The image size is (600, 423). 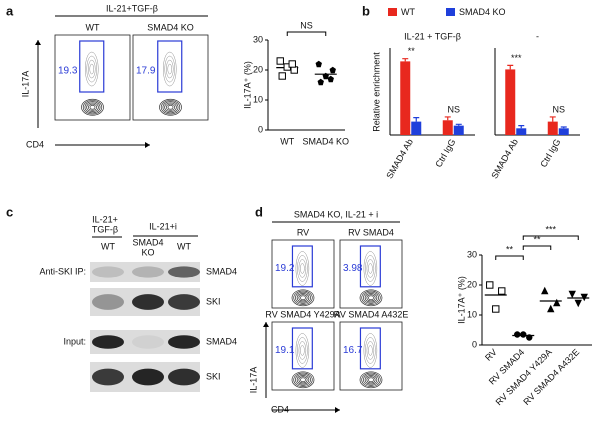 I want to click on plot-label: SMAD4 KO, so click(x=170, y=27).